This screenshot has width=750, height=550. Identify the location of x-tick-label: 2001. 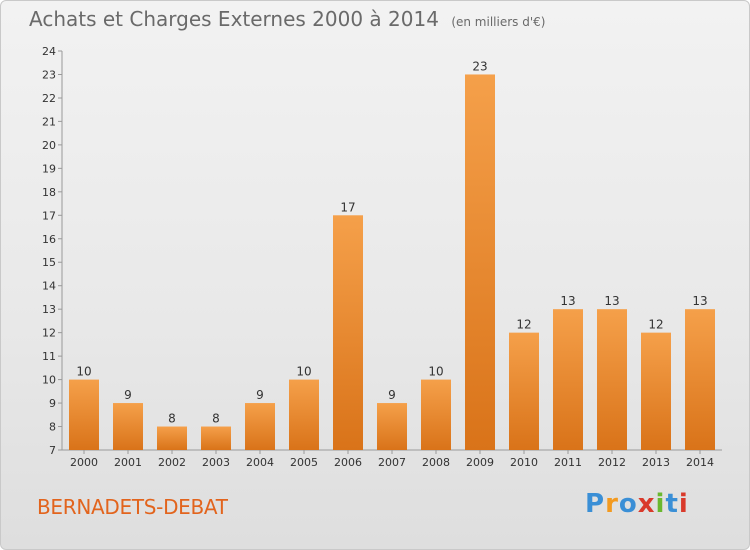
(128, 462).